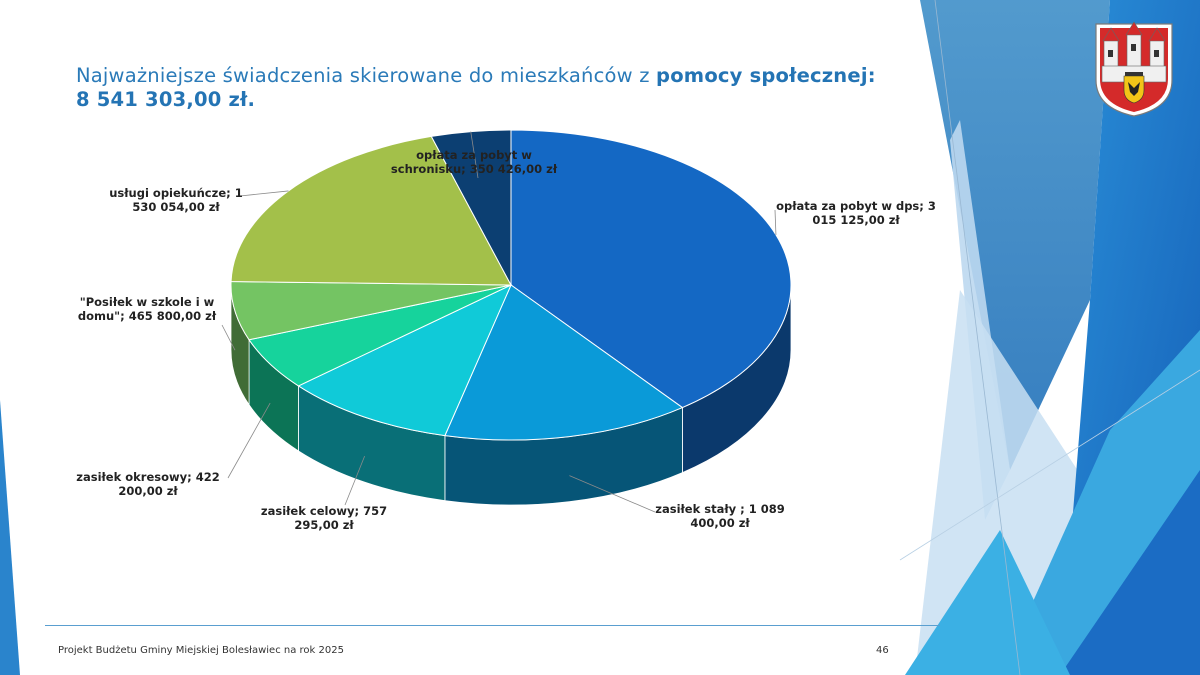  Describe the element at coordinates (882, 650) in the screenshot. I see `page-number: 46` at that location.